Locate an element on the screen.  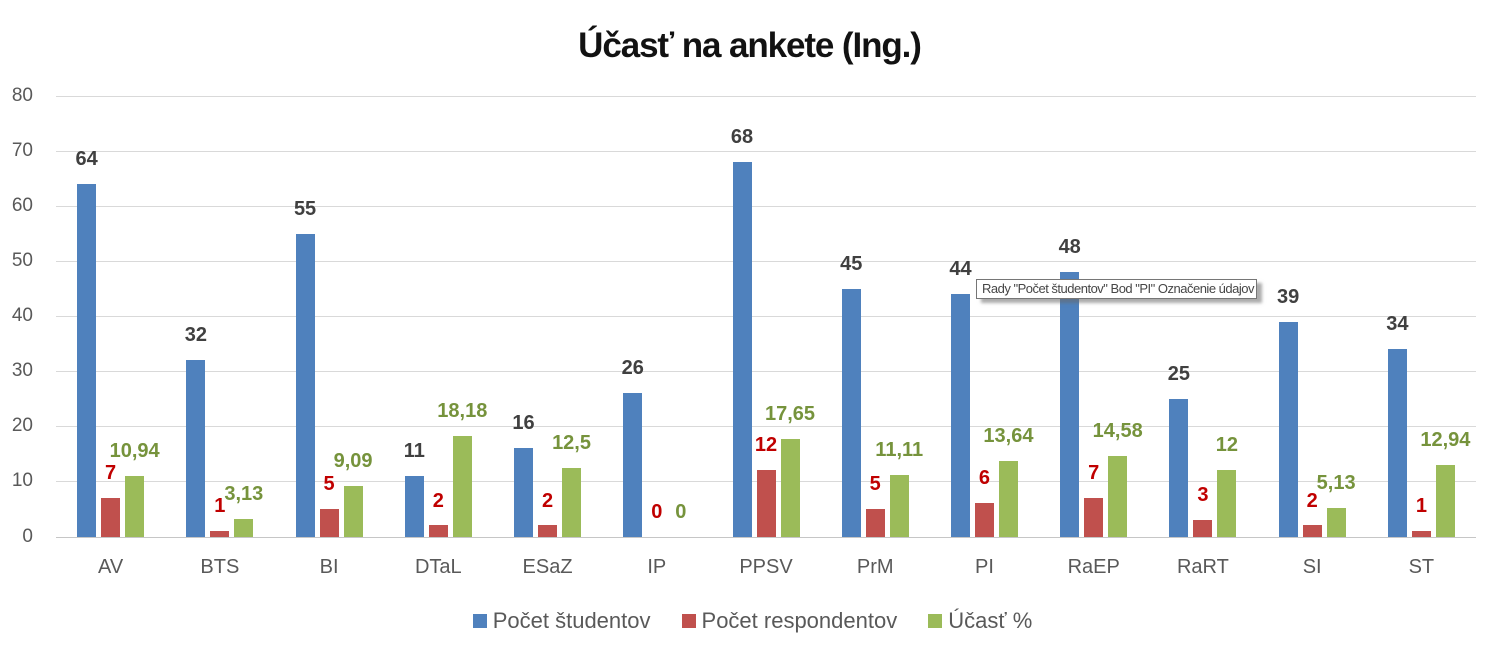
bar-pocet-studentov-pi is located at coordinates (960, 415).